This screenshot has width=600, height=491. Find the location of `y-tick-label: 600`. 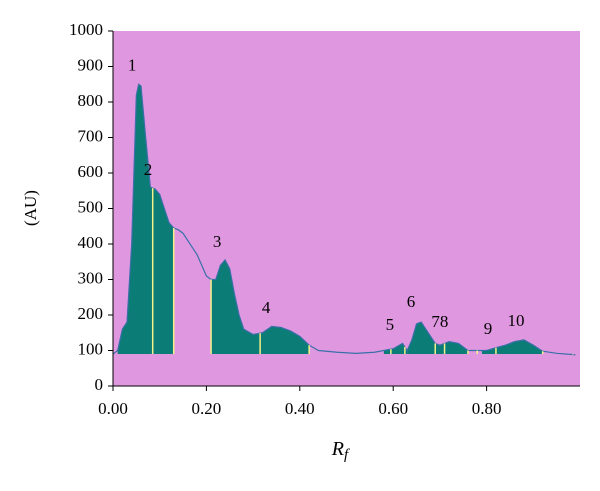

y-tick-label: 600 is located at coordinates (91, 171).